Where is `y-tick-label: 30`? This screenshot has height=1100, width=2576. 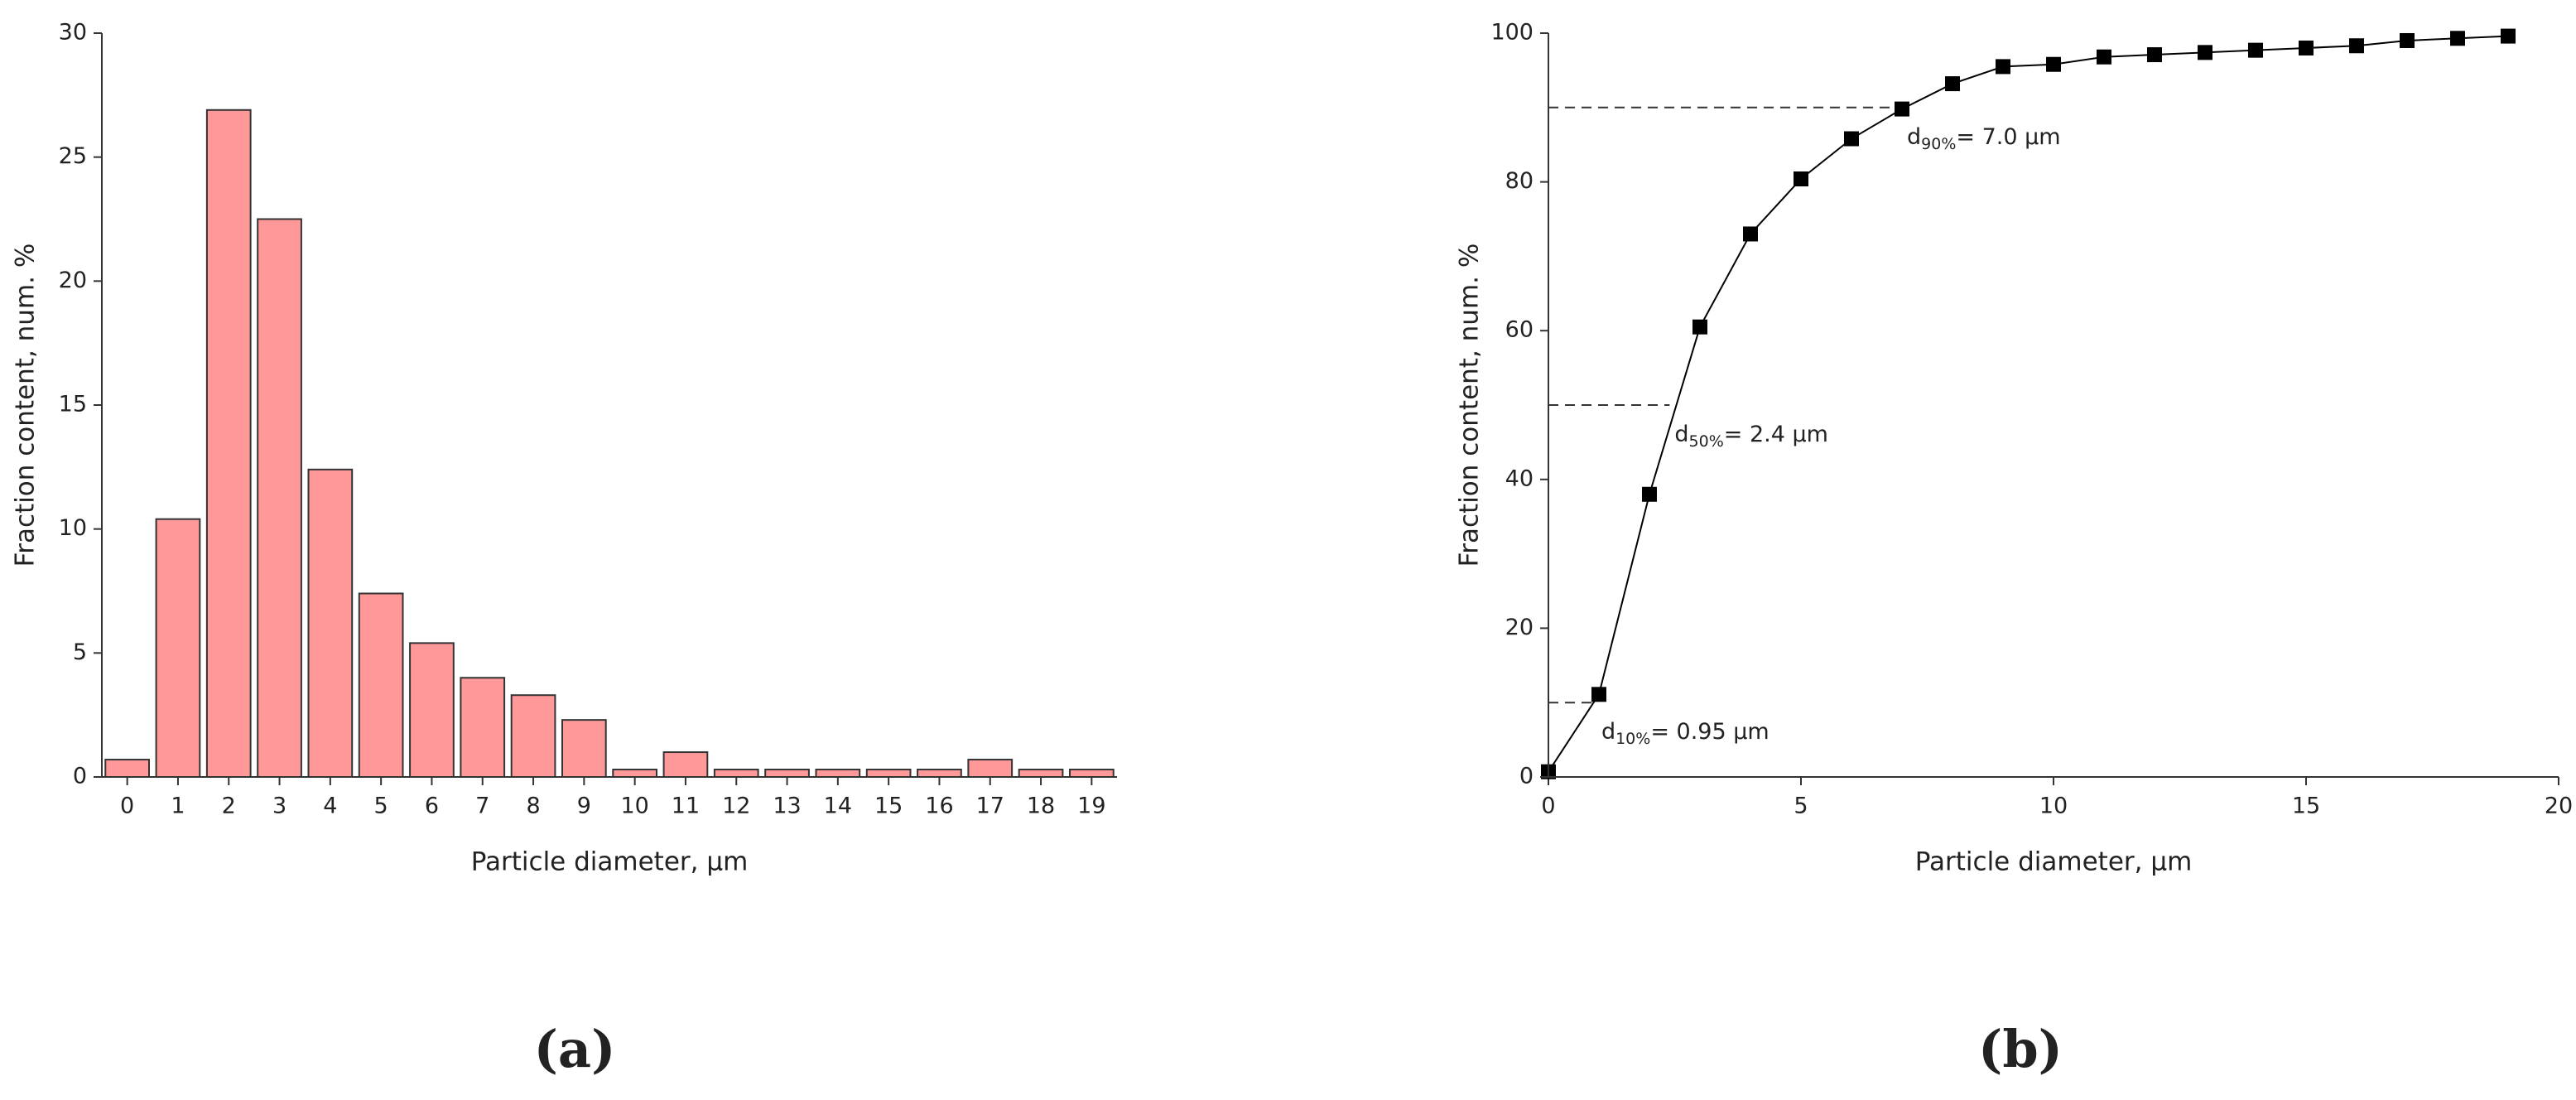 y-tick-label: 30 is located at coordinates (73, 33).